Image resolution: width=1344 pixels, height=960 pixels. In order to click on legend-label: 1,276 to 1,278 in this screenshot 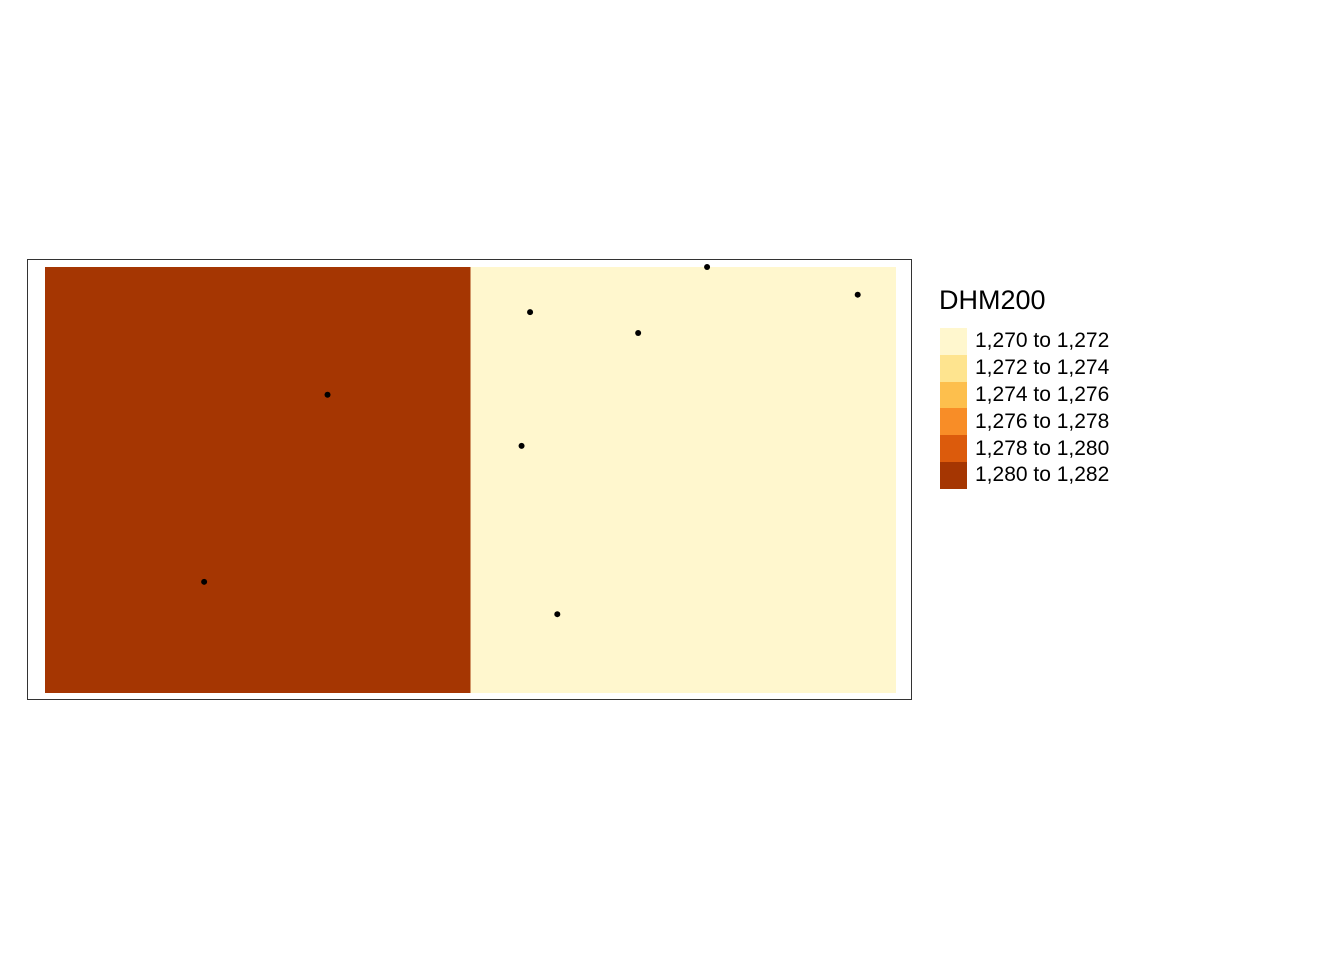, I will do `click(1042, 421)`.